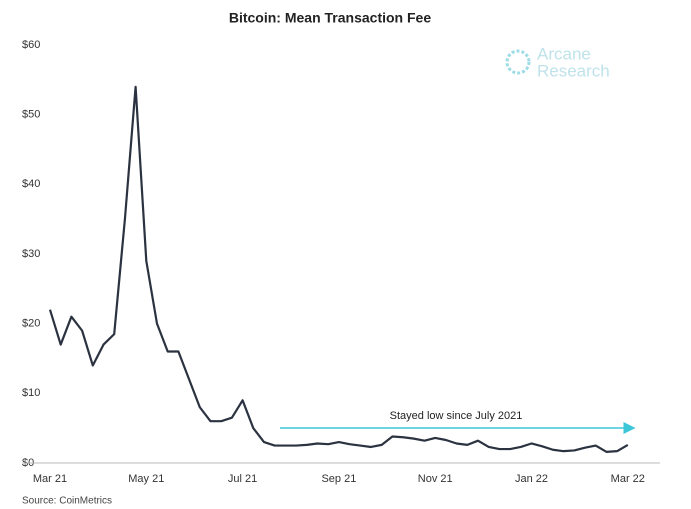 Image resolution: width=691 pixels, height=509 pixels. Describe the element at coordinates (573, 70) in the screenshot. I see `logo-text: Research` at that location.